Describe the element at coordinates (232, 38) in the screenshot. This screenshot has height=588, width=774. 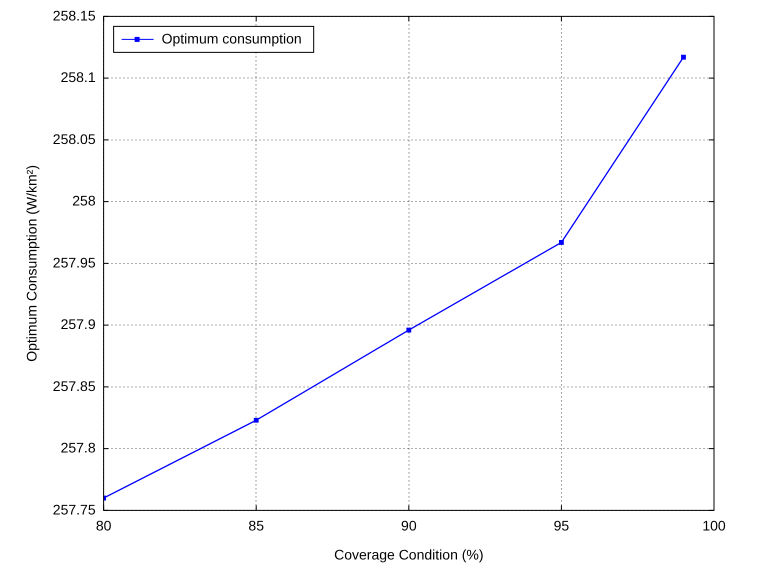
I see `legend-label: Optimum consumption` at that location.